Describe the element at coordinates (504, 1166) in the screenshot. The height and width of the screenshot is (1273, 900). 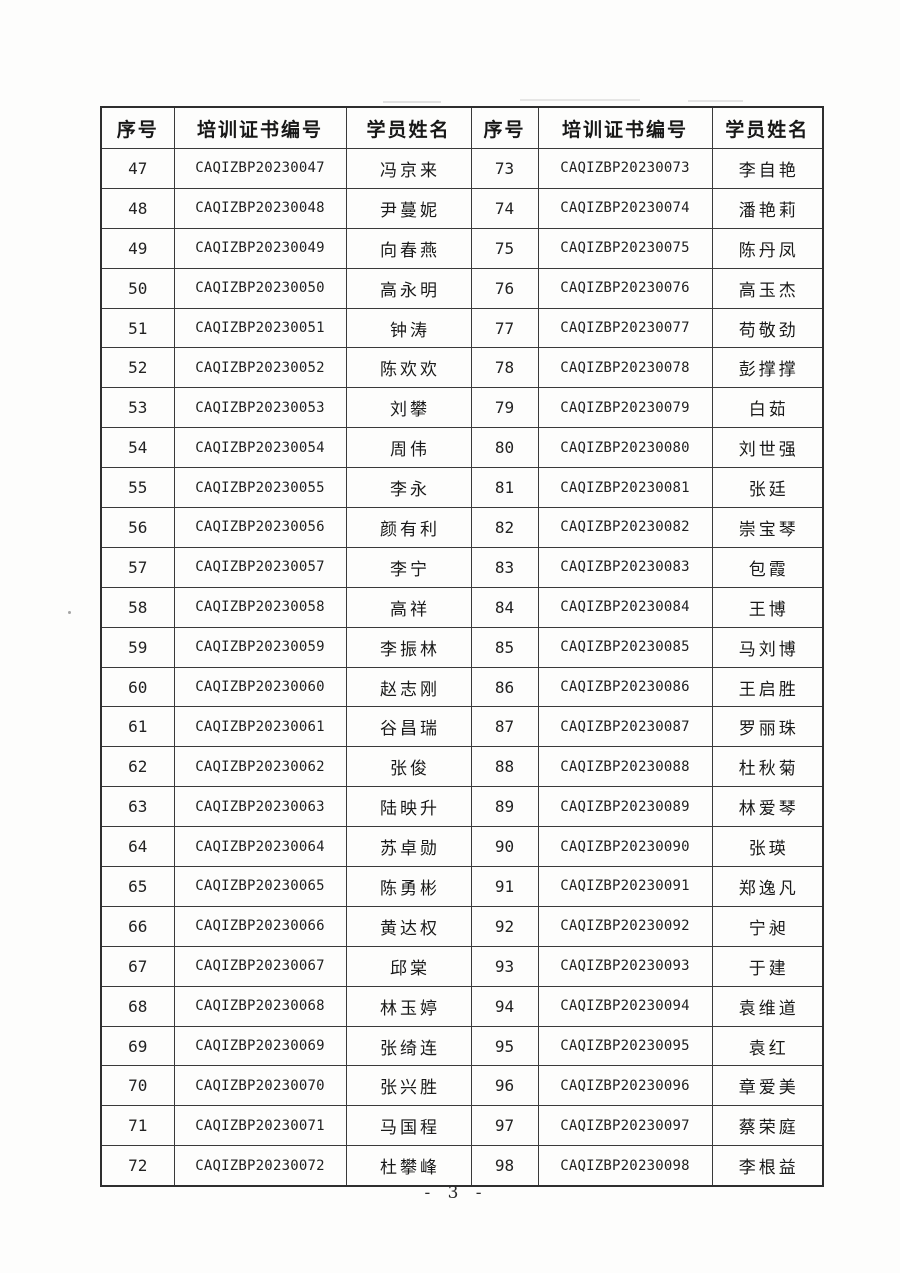
I see `serial-cell: 98` at that location.